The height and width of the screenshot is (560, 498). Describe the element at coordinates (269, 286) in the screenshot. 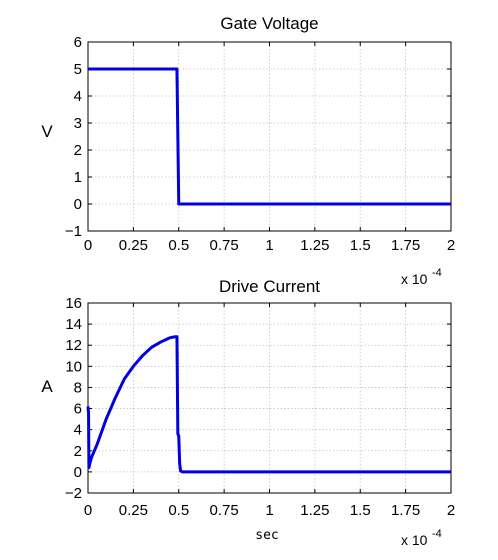

I see `chart-title: Drive Current` at that location.